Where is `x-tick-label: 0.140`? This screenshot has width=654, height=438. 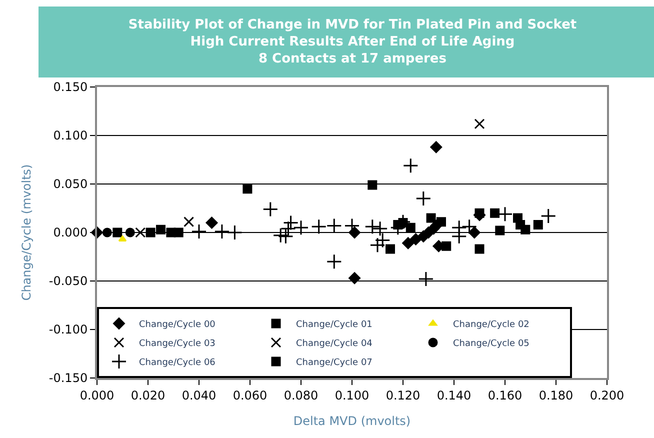 x-tick-label: 0.140 is located at coordinates (454, 395).